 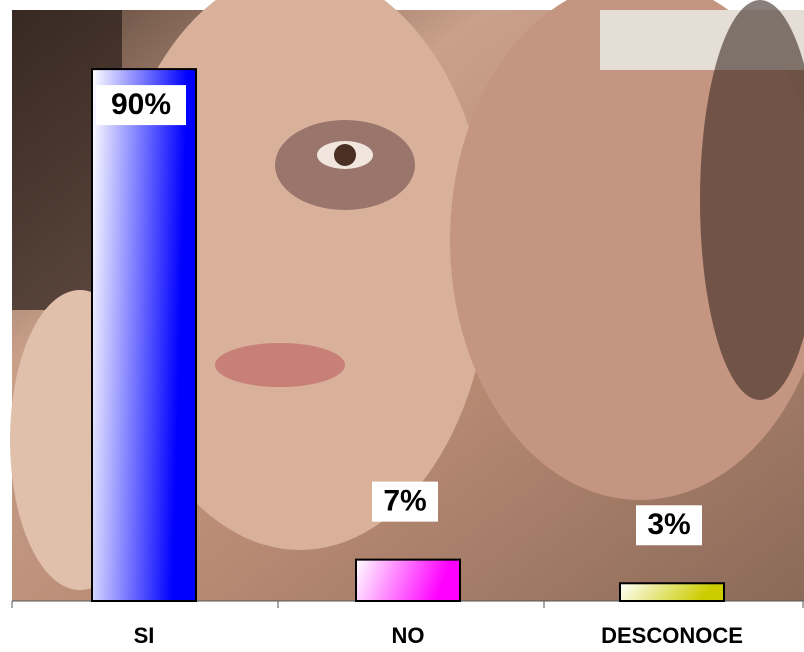 I want to click on x-tick-label: DESCONOCE, so click(x=672, y=635).